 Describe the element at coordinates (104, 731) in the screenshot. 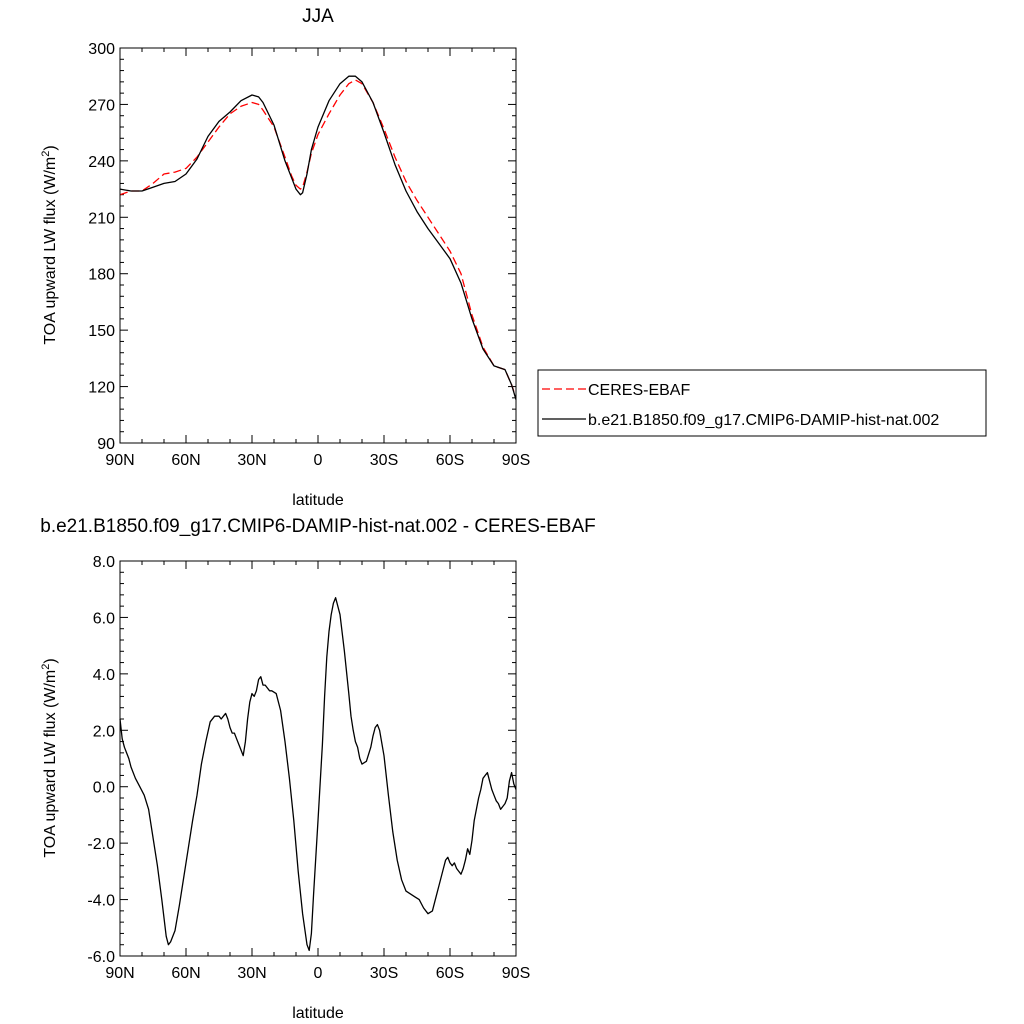

I see `y-tick-label: 2.0` at that location.